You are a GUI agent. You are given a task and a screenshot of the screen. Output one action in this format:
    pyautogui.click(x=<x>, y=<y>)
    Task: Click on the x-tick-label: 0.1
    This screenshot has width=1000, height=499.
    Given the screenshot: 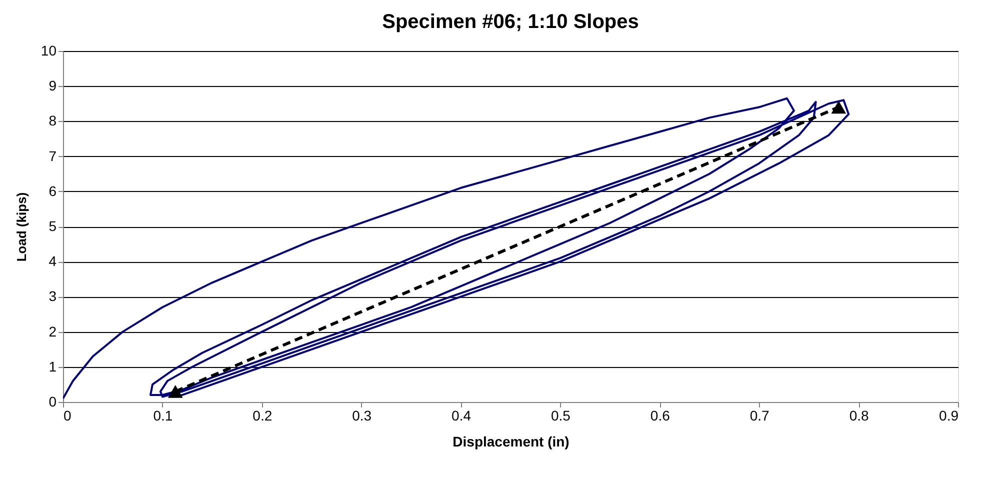 What is the action you would take?
    pyautogui.click(x=163, y=416)
    